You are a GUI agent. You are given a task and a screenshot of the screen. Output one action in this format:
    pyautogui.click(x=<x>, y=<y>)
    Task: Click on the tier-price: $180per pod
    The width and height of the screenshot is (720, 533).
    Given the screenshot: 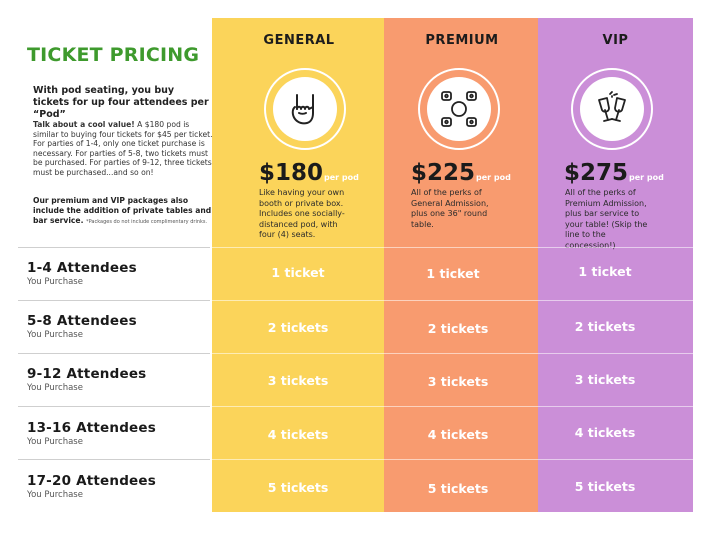 What is the action you would take?
    pyautogui.click(x=309, y=173)
    